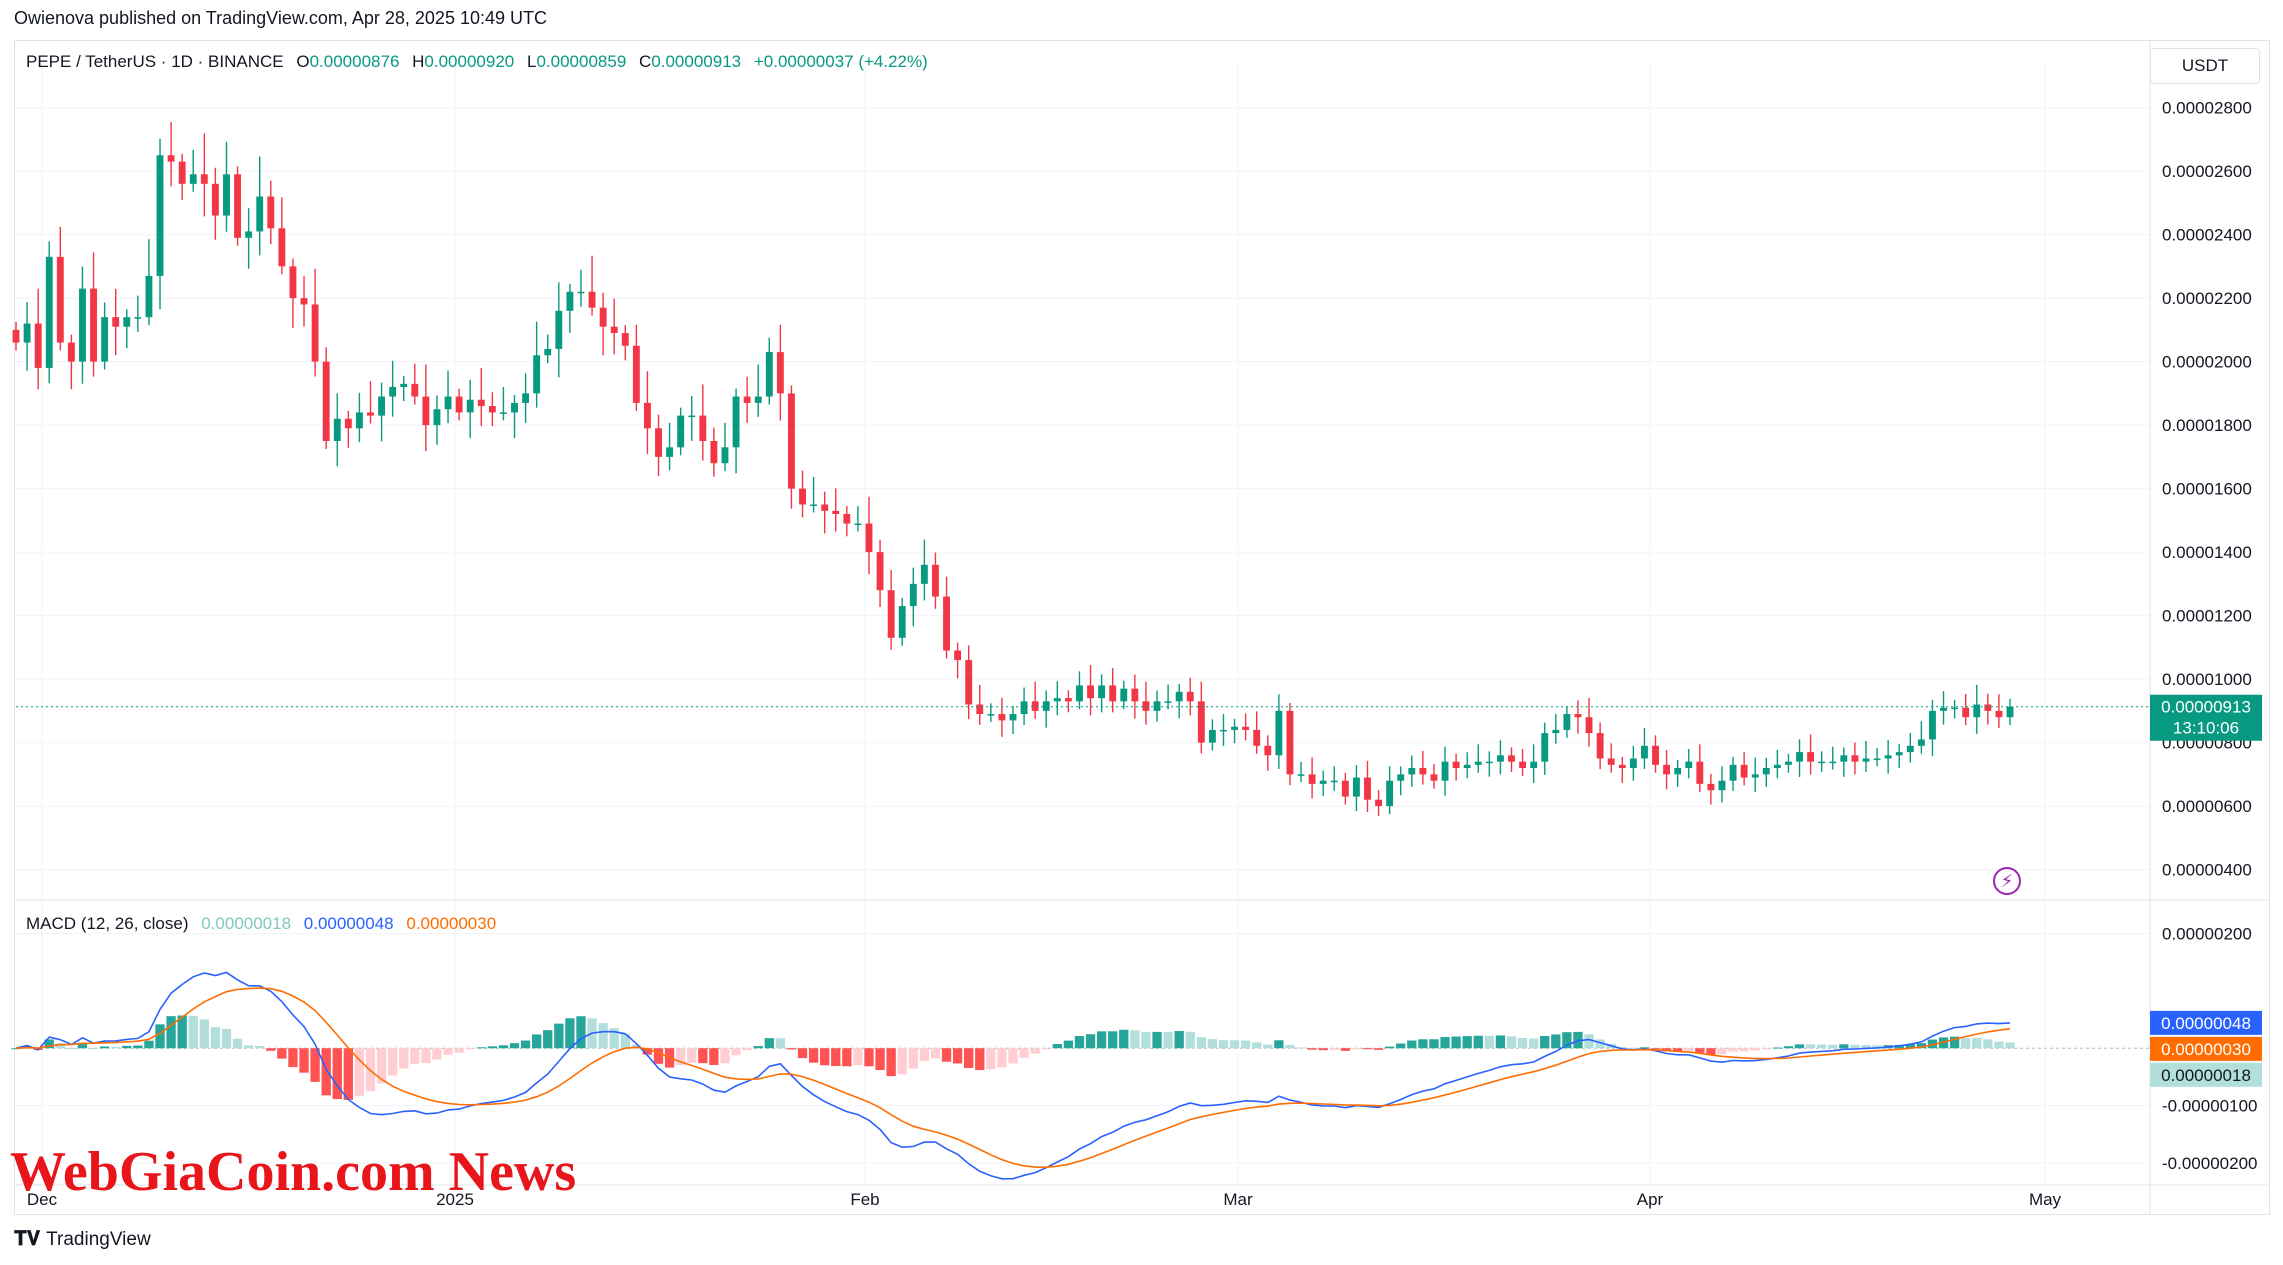  I want to click on close-label: C, so click(645, 61).